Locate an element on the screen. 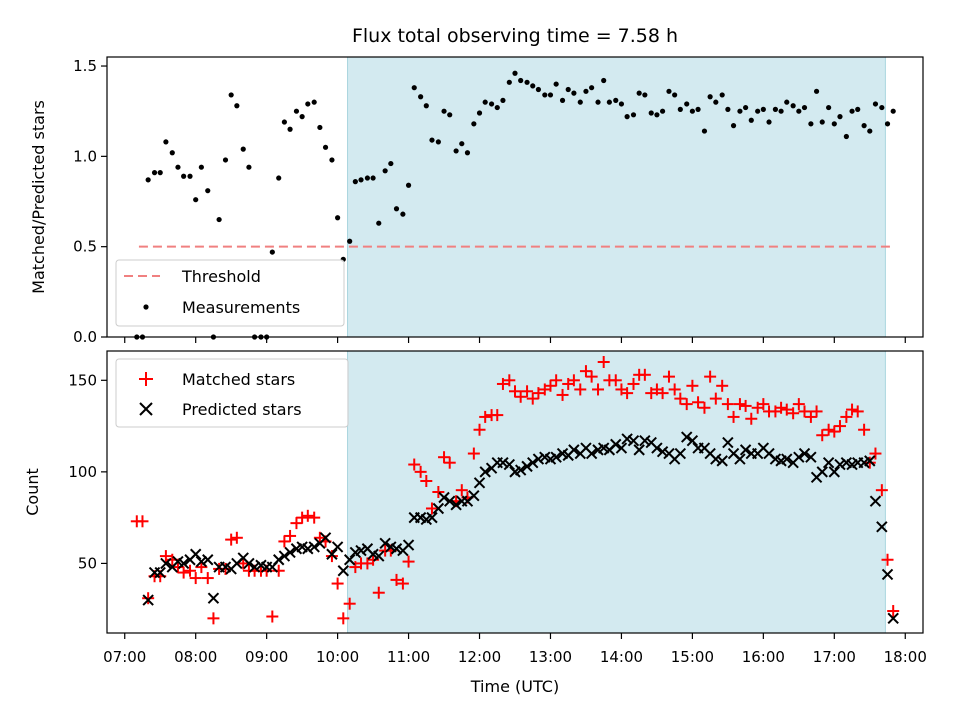  x-tick-label: 13:00 is located at coordinates (550, 657).